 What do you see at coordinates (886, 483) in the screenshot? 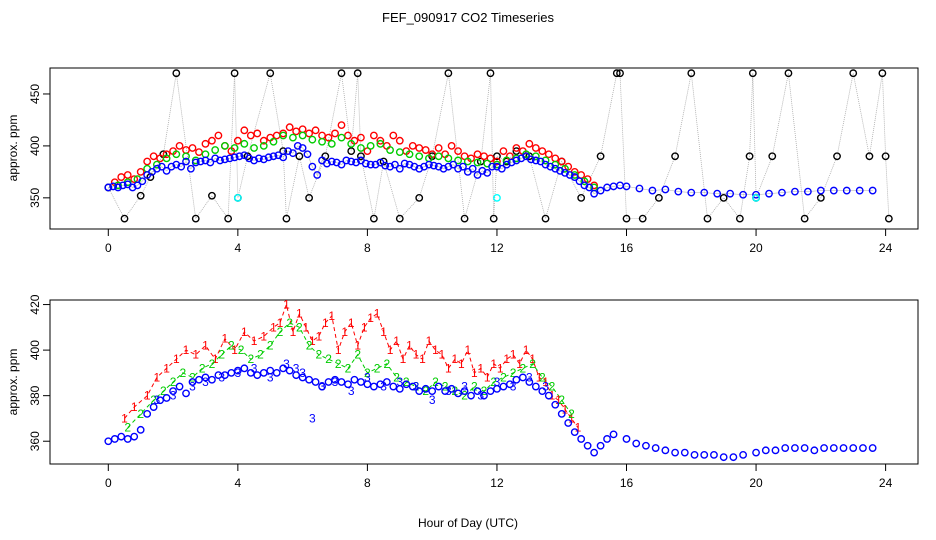
I see `x-tick-label: 24` at bounding box center [886, 483].